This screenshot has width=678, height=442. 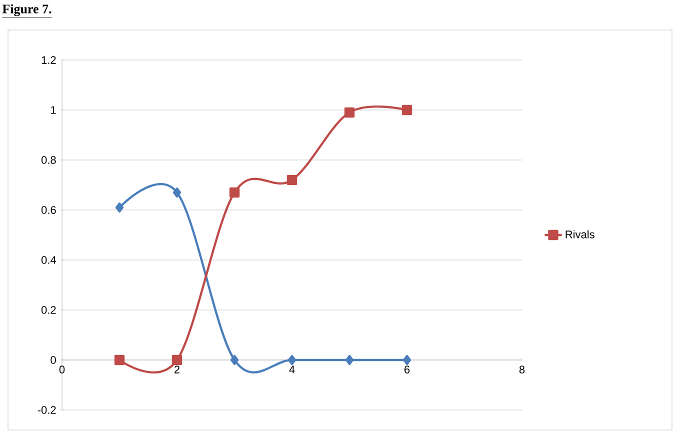 What do you see at coordinates (48, 310) in the screenshot?
I see `y-tick-label: 0.2` at bounding box center [48, 310].